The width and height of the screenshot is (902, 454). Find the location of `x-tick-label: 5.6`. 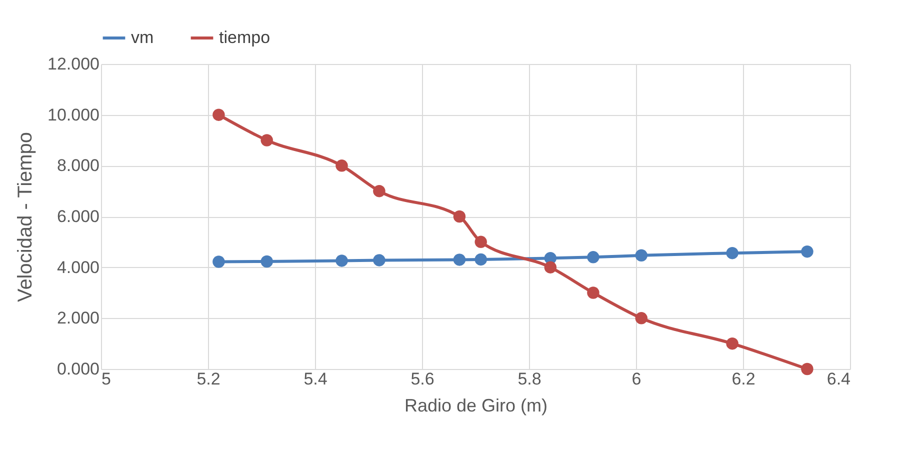

x-tick-label: 5.6 is located at coordinates (422, 379).